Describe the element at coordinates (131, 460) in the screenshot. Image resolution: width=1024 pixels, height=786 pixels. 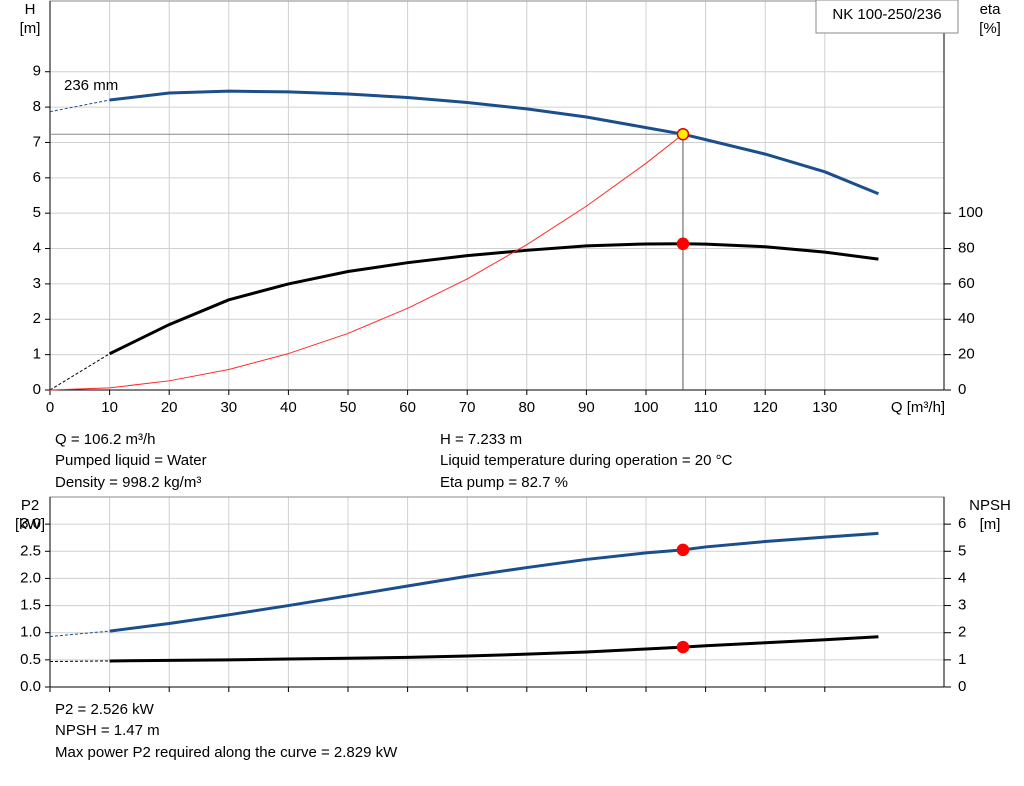
I see `info-text: Pumped liquid = Water` at that location.